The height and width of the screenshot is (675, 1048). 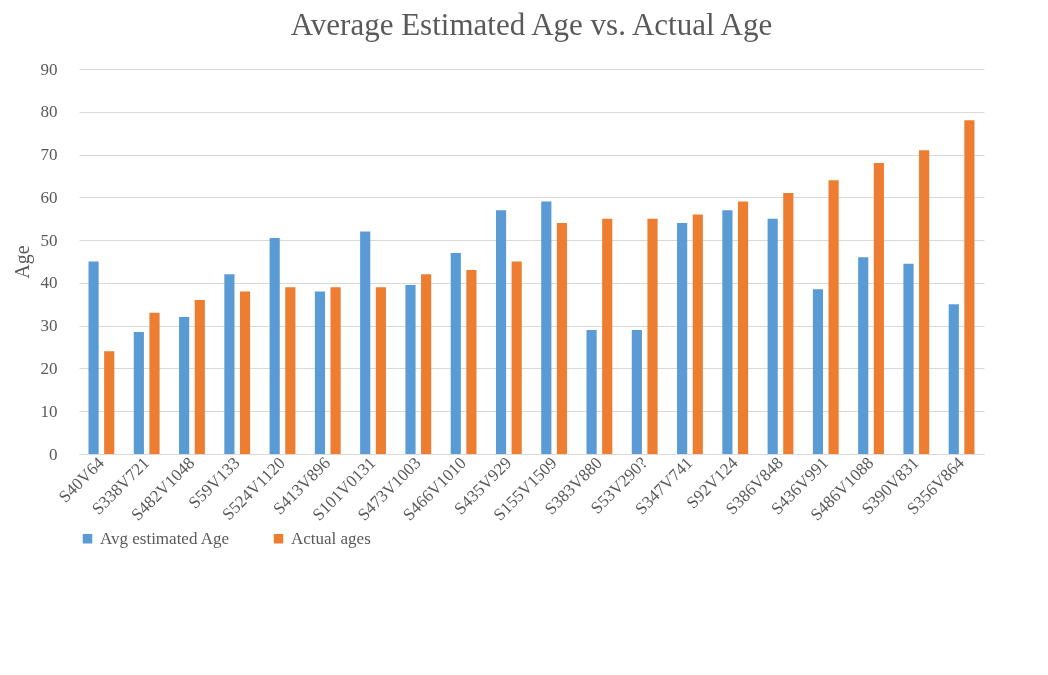 What do you see at coordinates (49, 240) in the screenshot?
I see `y-tick-label: 50` at bounding box center [49, 240].